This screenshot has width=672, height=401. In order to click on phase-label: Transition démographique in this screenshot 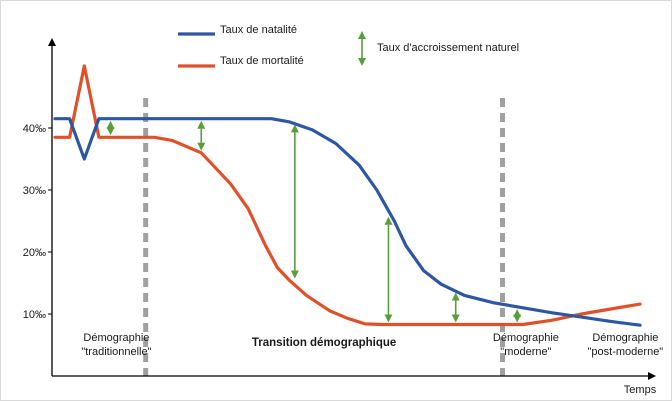, I will do `click(324, 343)`.